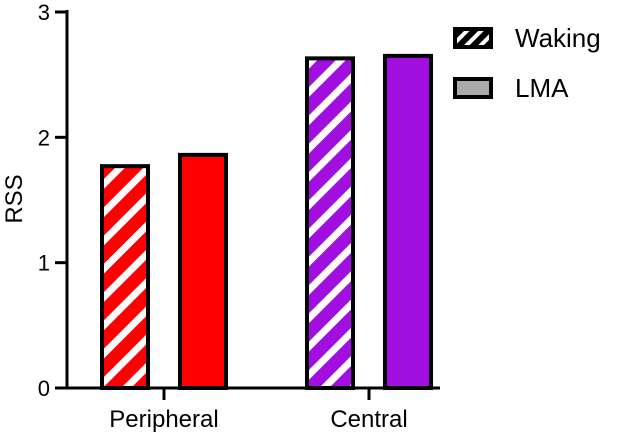  Describe the element at coordinates (125, 277) in the screenshot. I see `bar-waking-peripheral` at that location.